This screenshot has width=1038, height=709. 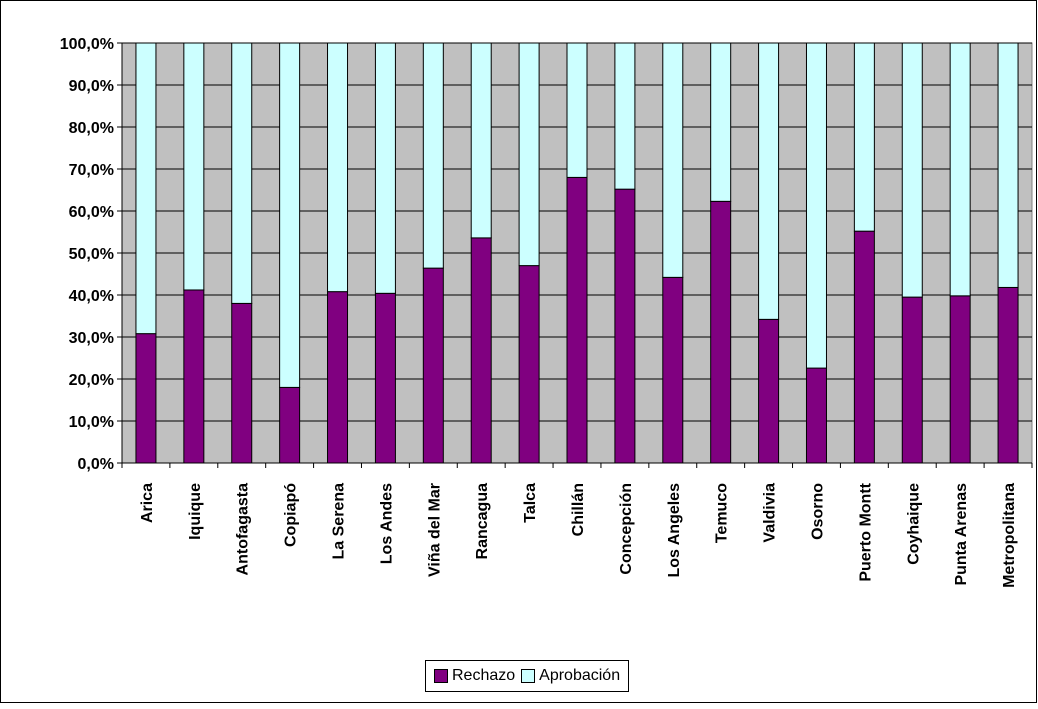 I want to click on legend-label-aprobacion: Aprobación, so click(x=580, y=675).